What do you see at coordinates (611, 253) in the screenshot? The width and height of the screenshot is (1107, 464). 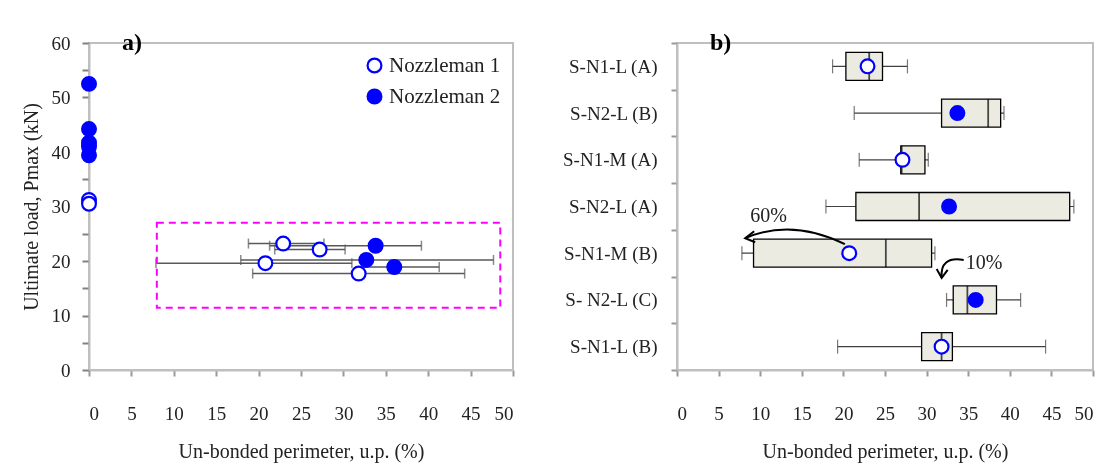 I see `y-tick-label: S-N1-M (B)` at bounding box center [611, 253].